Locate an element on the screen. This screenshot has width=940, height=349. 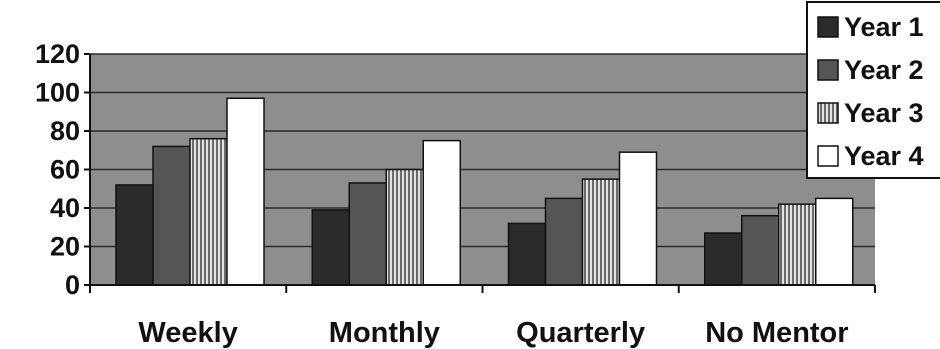
y-axis: 0 20 40 60 80 100 120 is located at coordinates (62, 169).